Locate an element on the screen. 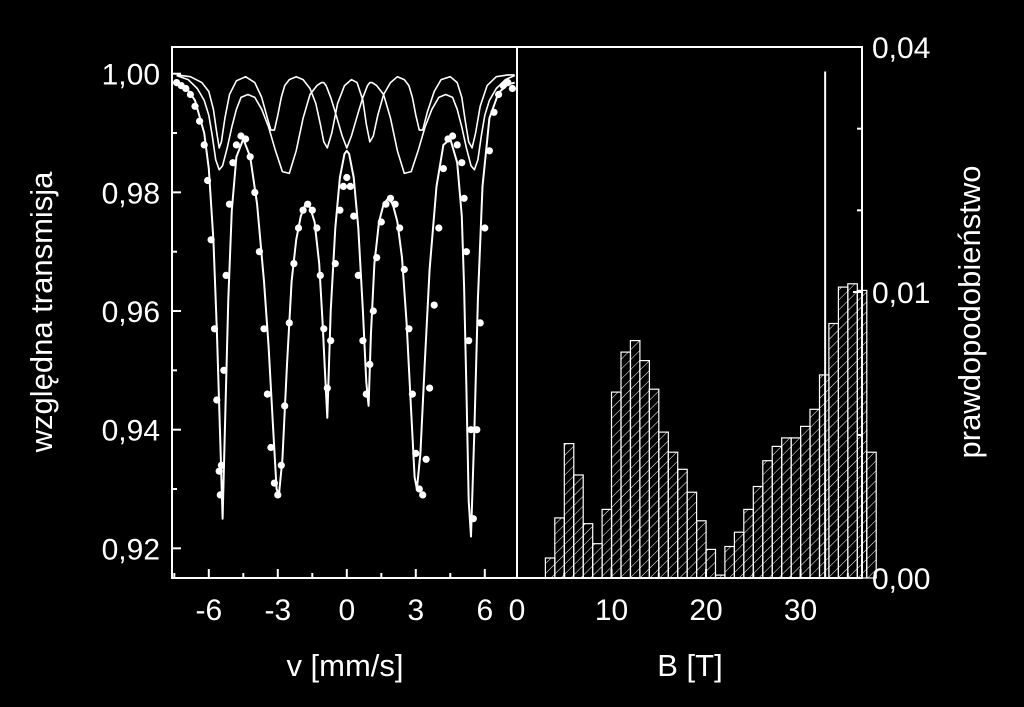 The image size is (1024, 707). right-y-tick-label: 0,00 is located at coordinates (901, 579).